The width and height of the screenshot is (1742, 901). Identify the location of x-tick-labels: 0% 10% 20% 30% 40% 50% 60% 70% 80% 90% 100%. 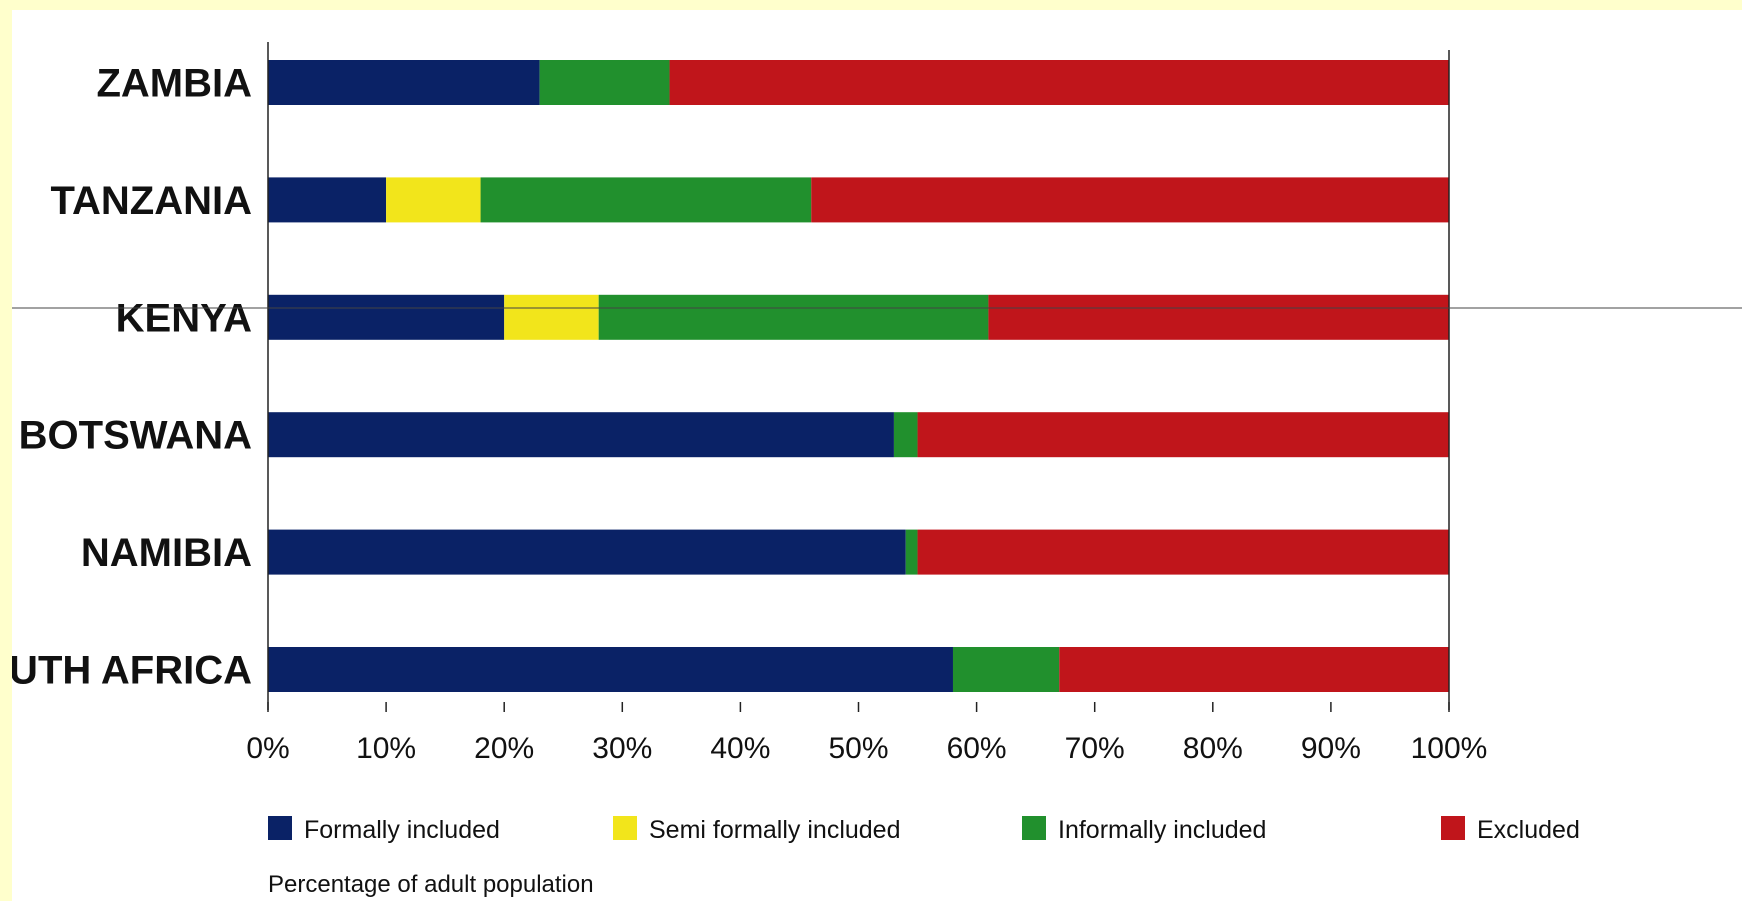
(866, 733).